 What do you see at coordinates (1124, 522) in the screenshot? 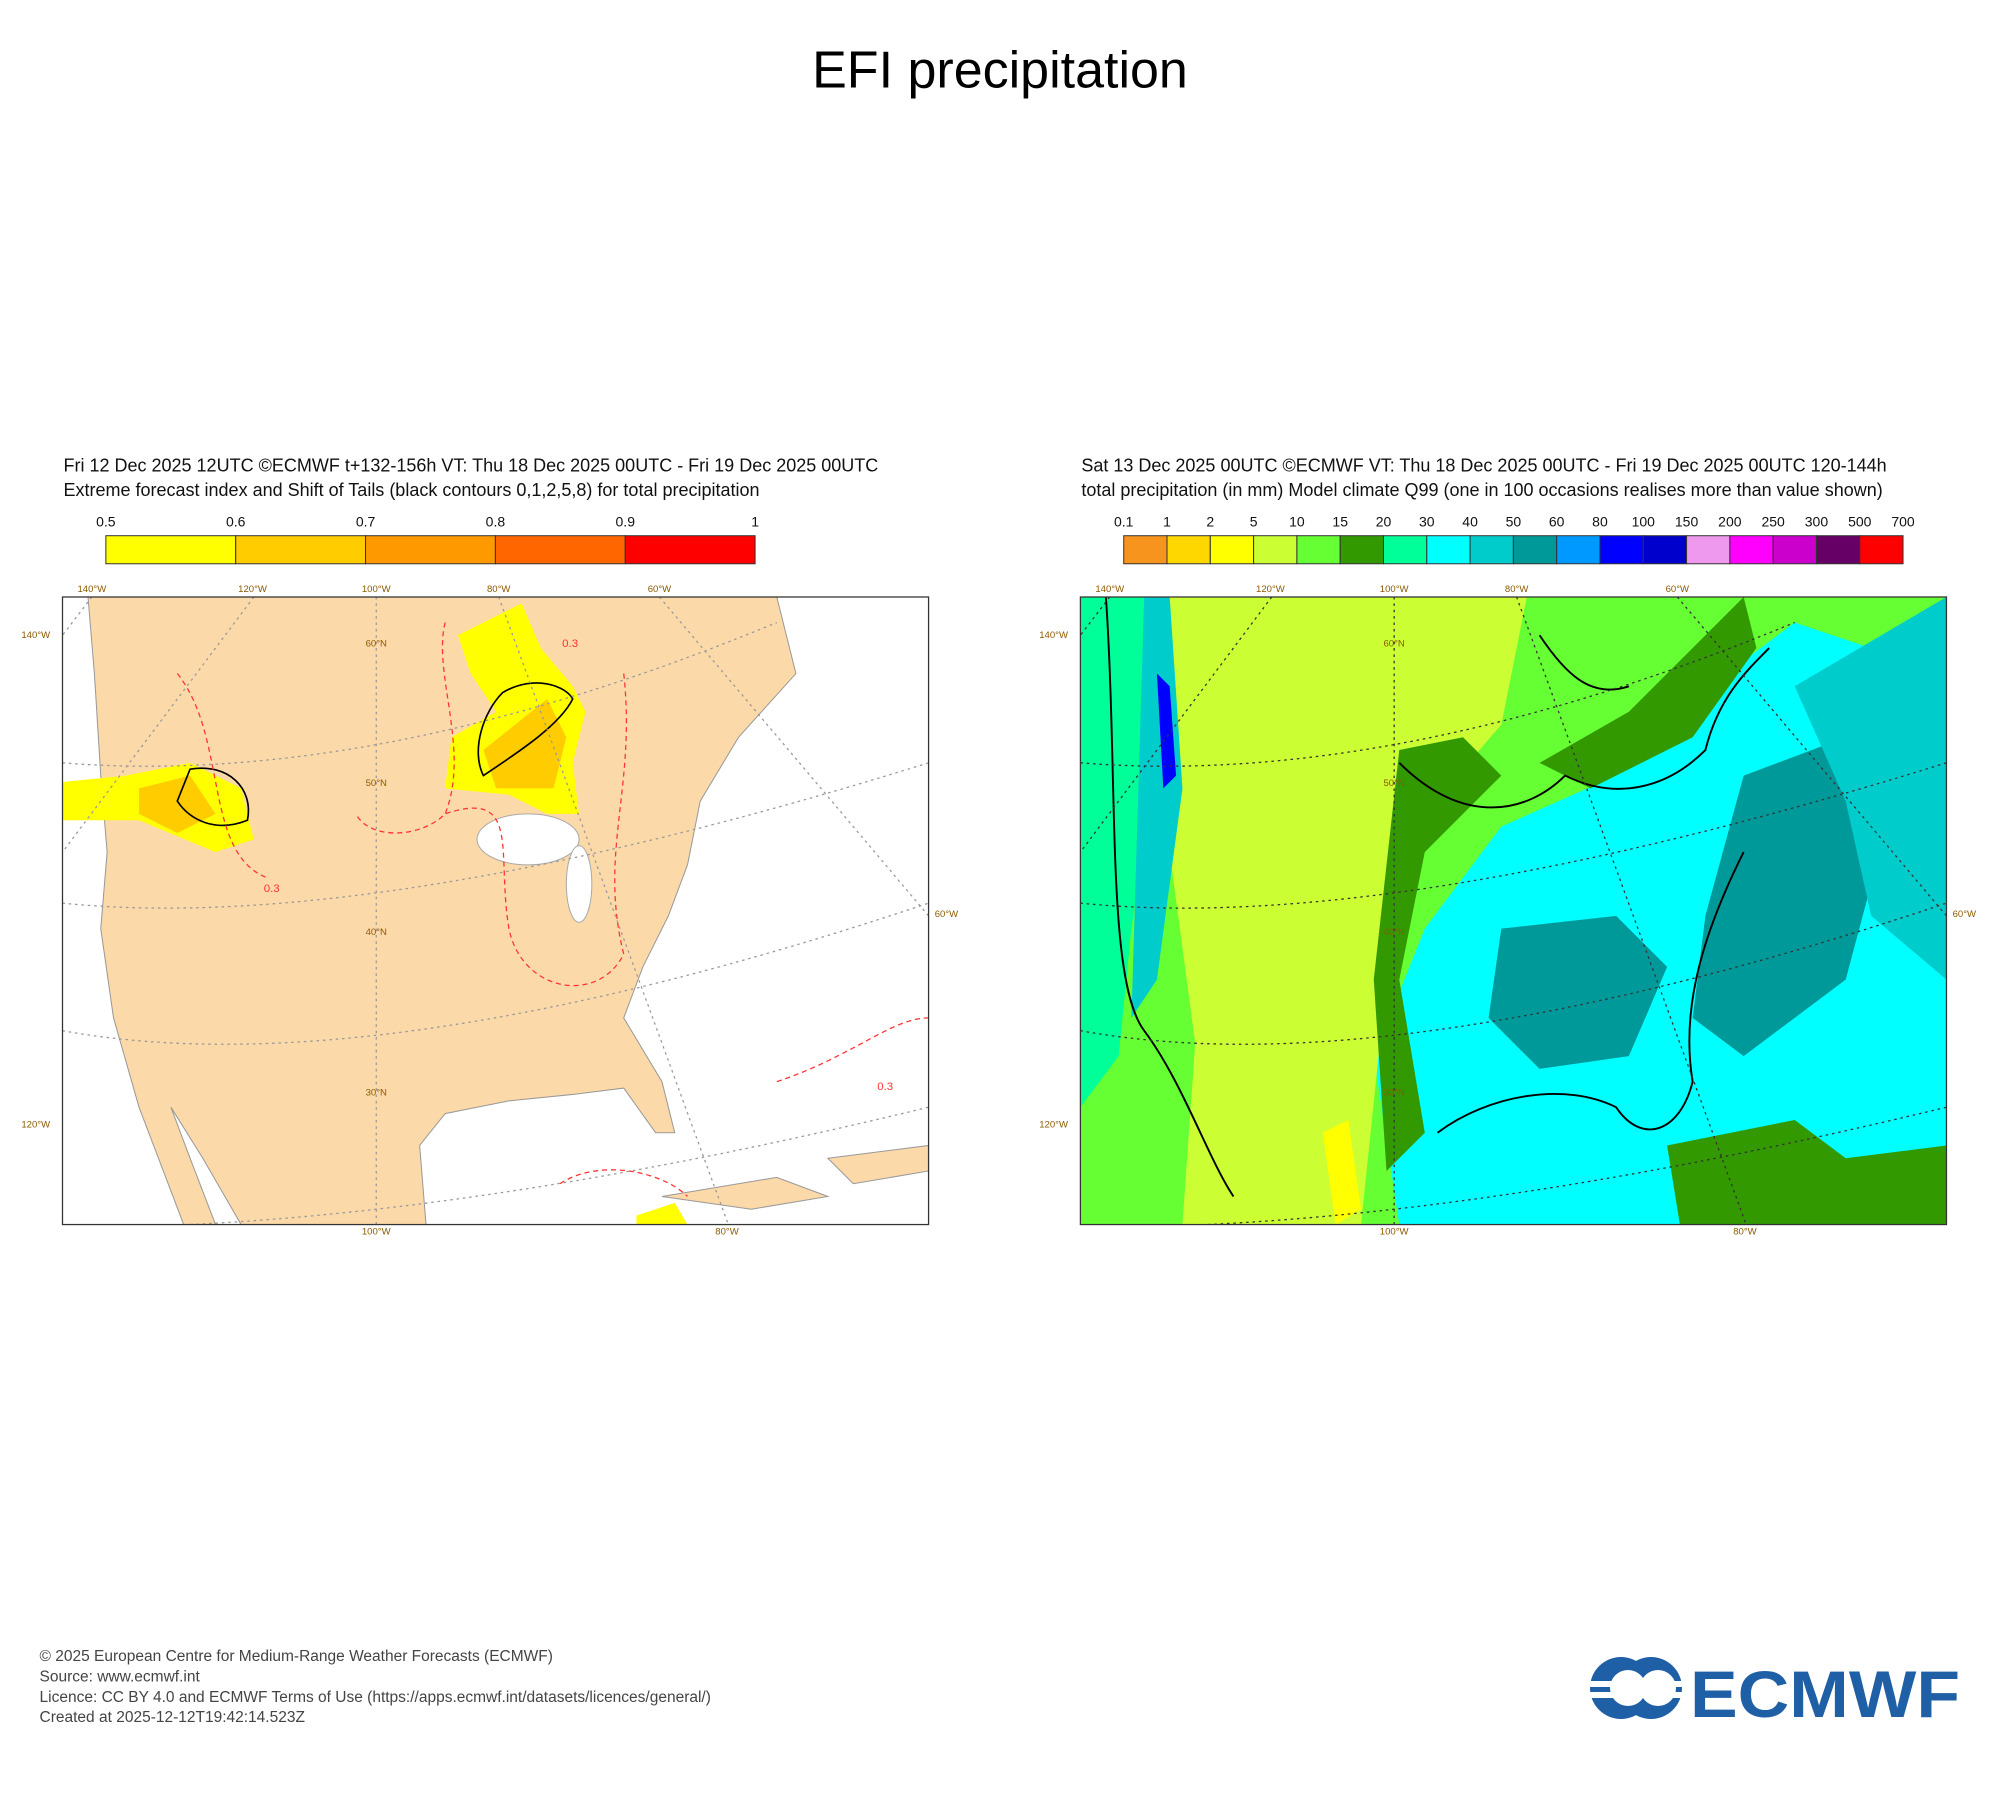
I see `colorbar-label: 0.1` at bounding box center [1124, 522].